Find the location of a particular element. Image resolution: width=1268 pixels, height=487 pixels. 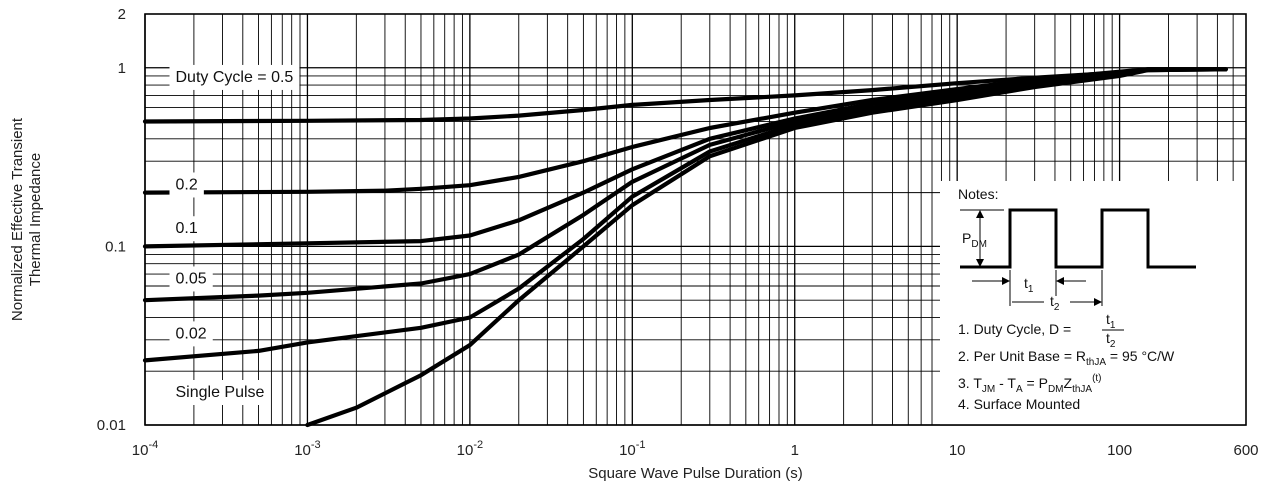

series-label-1: 0.2 is located at coordinates (187, 184).